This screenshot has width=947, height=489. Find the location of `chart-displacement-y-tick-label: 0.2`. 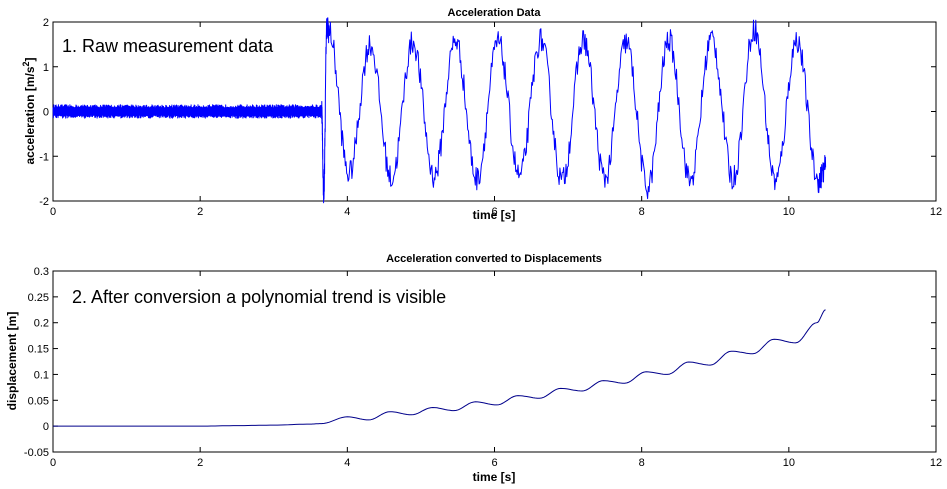

chart-displacement-y-tick-label: 0.2 is located at coordinates (41, 324).